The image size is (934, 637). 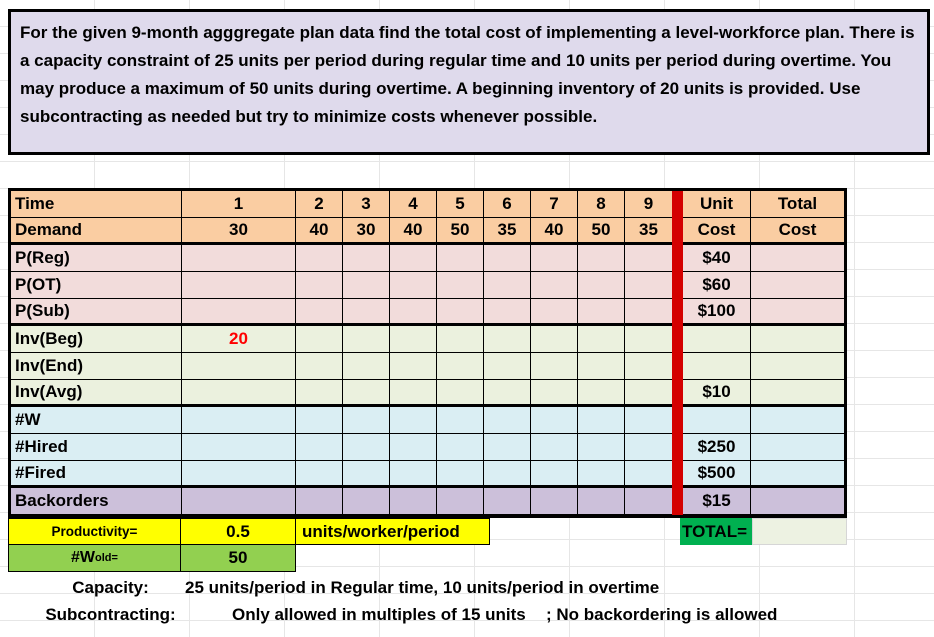 What do you see at coordinates (717, 501) in the screenshot?
I see `unit-cost-cell: $15` at bounding box center [717, 501].